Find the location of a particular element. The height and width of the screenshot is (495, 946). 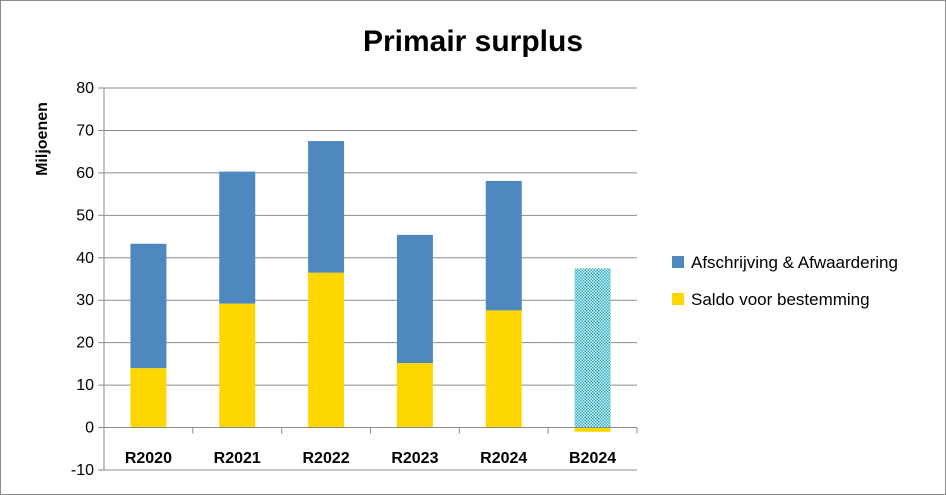

y-tick-label: 40 is located at coordinates (85, 258).